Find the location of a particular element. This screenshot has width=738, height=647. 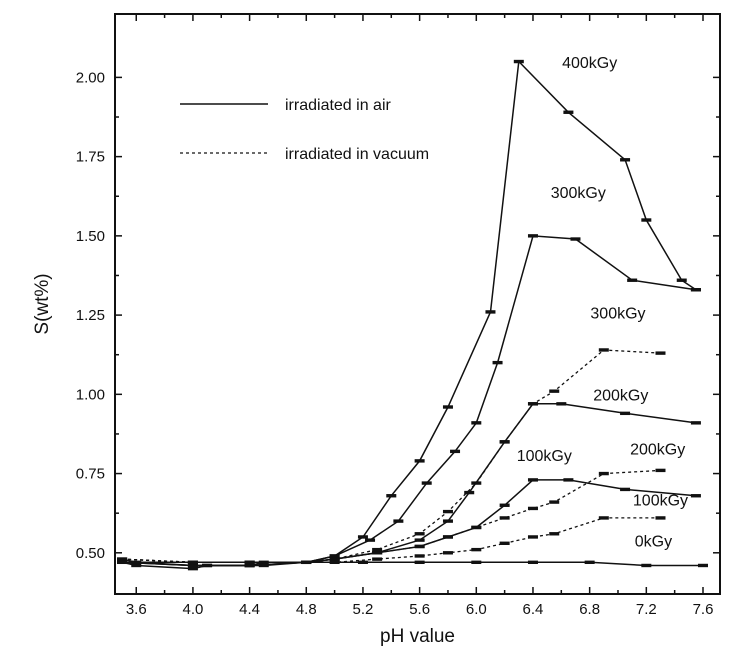

y-tick-label: 0.75 is located at coordinates (90, 474).